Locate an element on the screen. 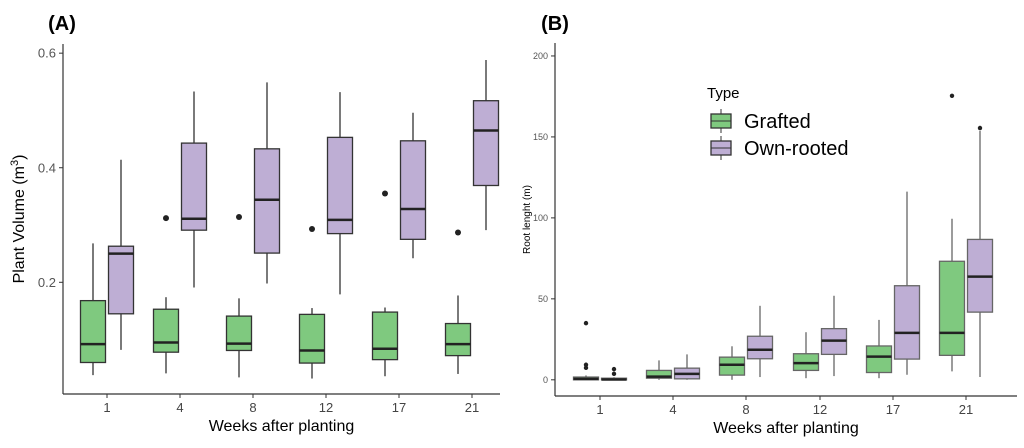 This screenshot has height=448, width=1024. legend-entry: Own-rooted is located at coordinates (796, 149).